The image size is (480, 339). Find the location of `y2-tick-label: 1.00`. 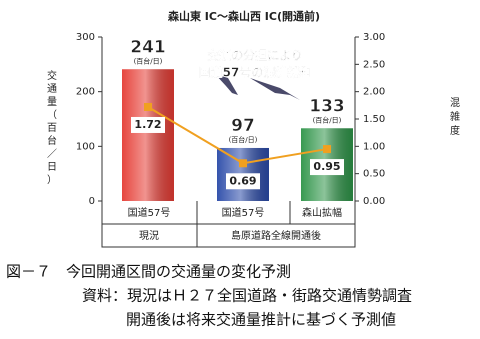

y2-tick-label: 1.00 is located at coordinates (374, 146).